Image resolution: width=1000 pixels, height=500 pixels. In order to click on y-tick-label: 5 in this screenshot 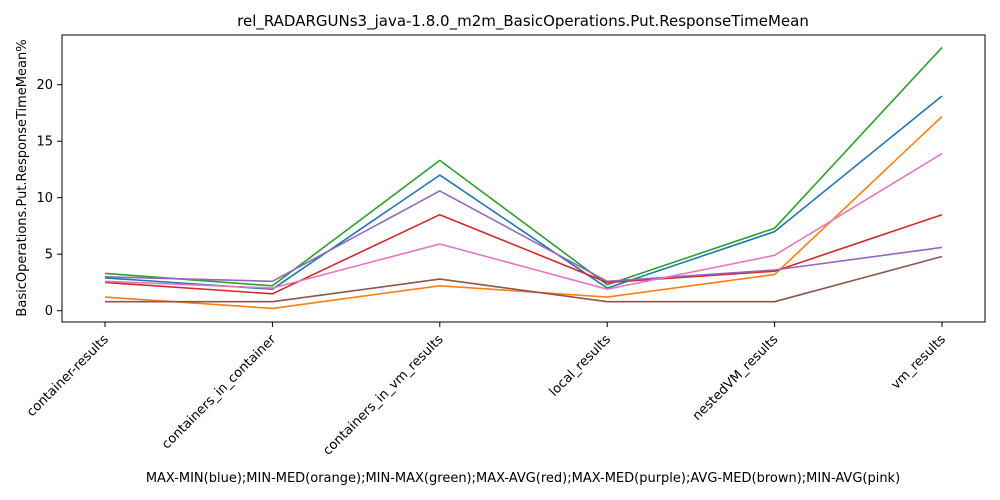, I will do `click(49, 255)`.